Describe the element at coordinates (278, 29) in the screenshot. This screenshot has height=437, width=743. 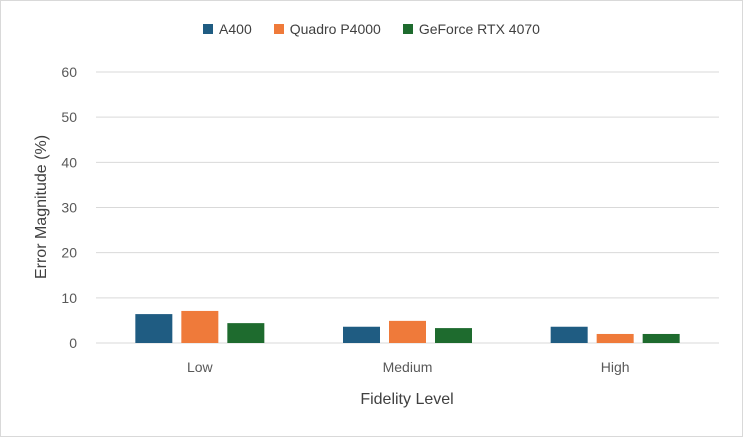
I see `legend-swatch-quadro-p4000` at that location.